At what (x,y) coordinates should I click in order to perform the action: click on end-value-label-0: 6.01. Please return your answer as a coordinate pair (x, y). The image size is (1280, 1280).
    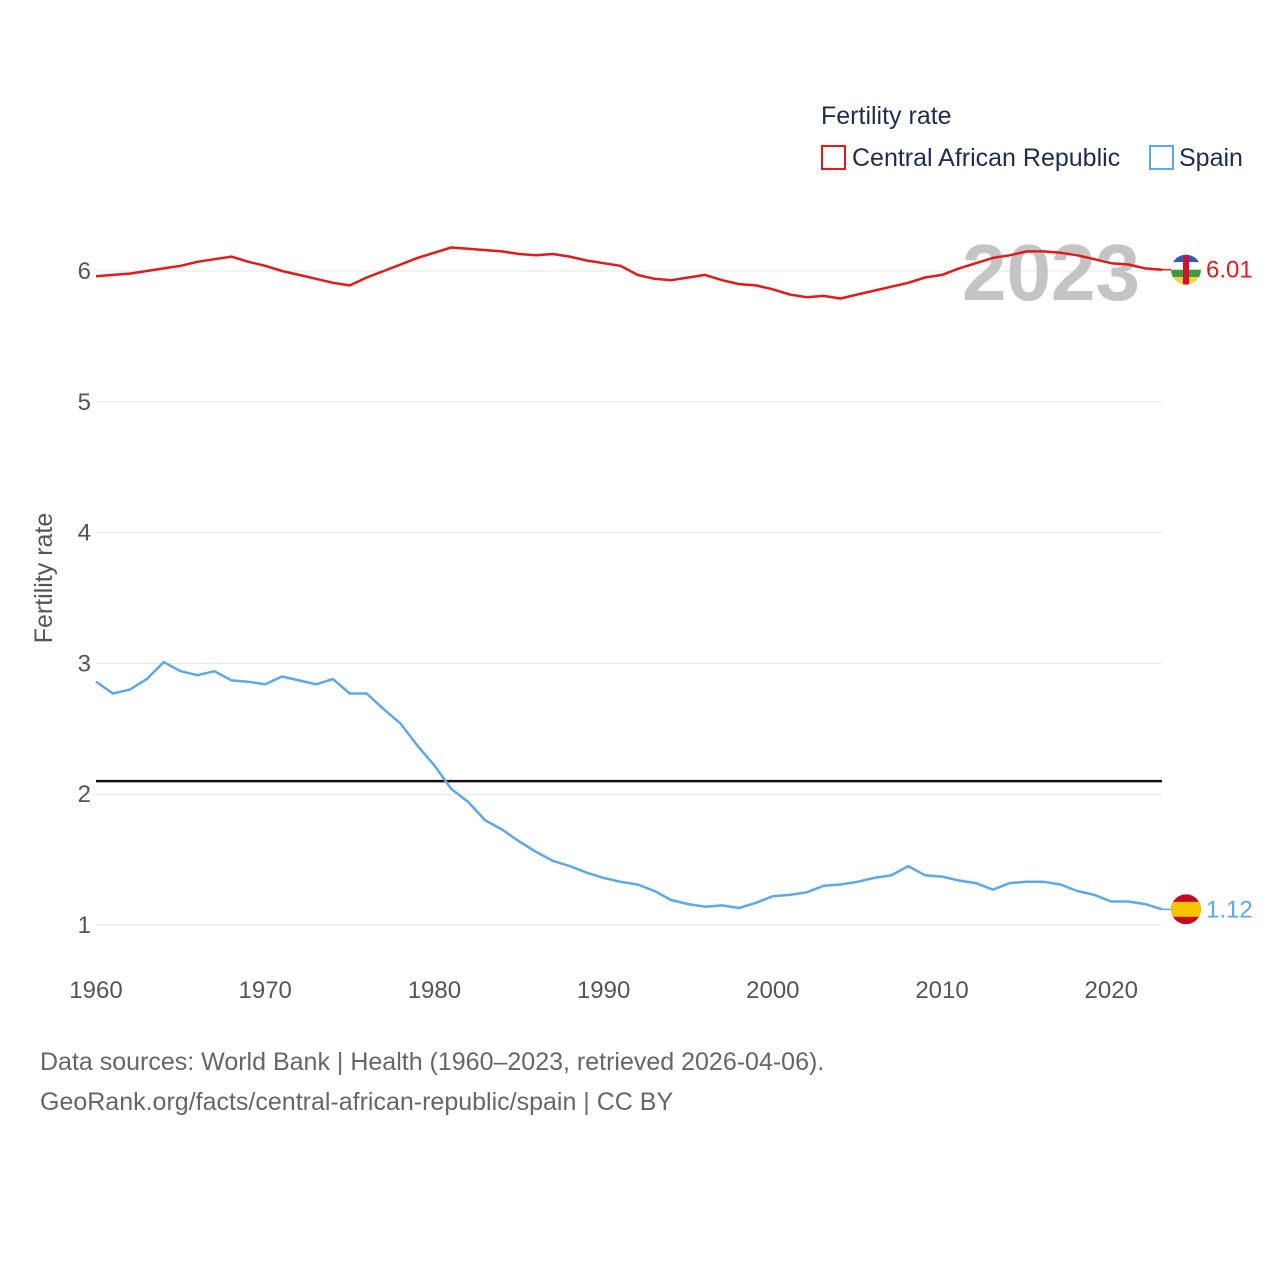
    Looking at the image, I should click on (1229, 270).